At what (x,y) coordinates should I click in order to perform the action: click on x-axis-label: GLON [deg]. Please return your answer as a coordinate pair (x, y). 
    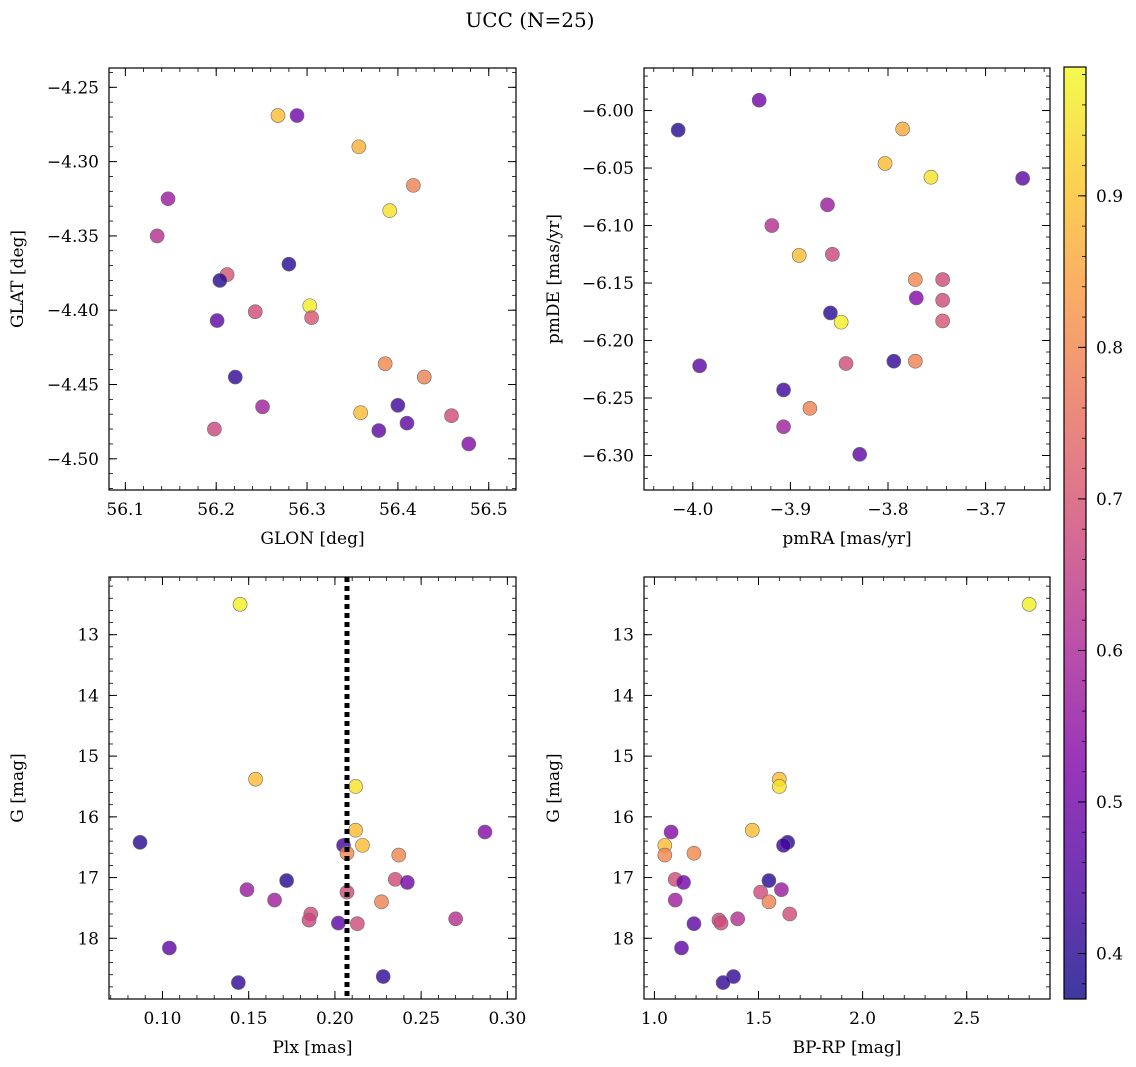
    Looking at the image, I should click on (312, 539).